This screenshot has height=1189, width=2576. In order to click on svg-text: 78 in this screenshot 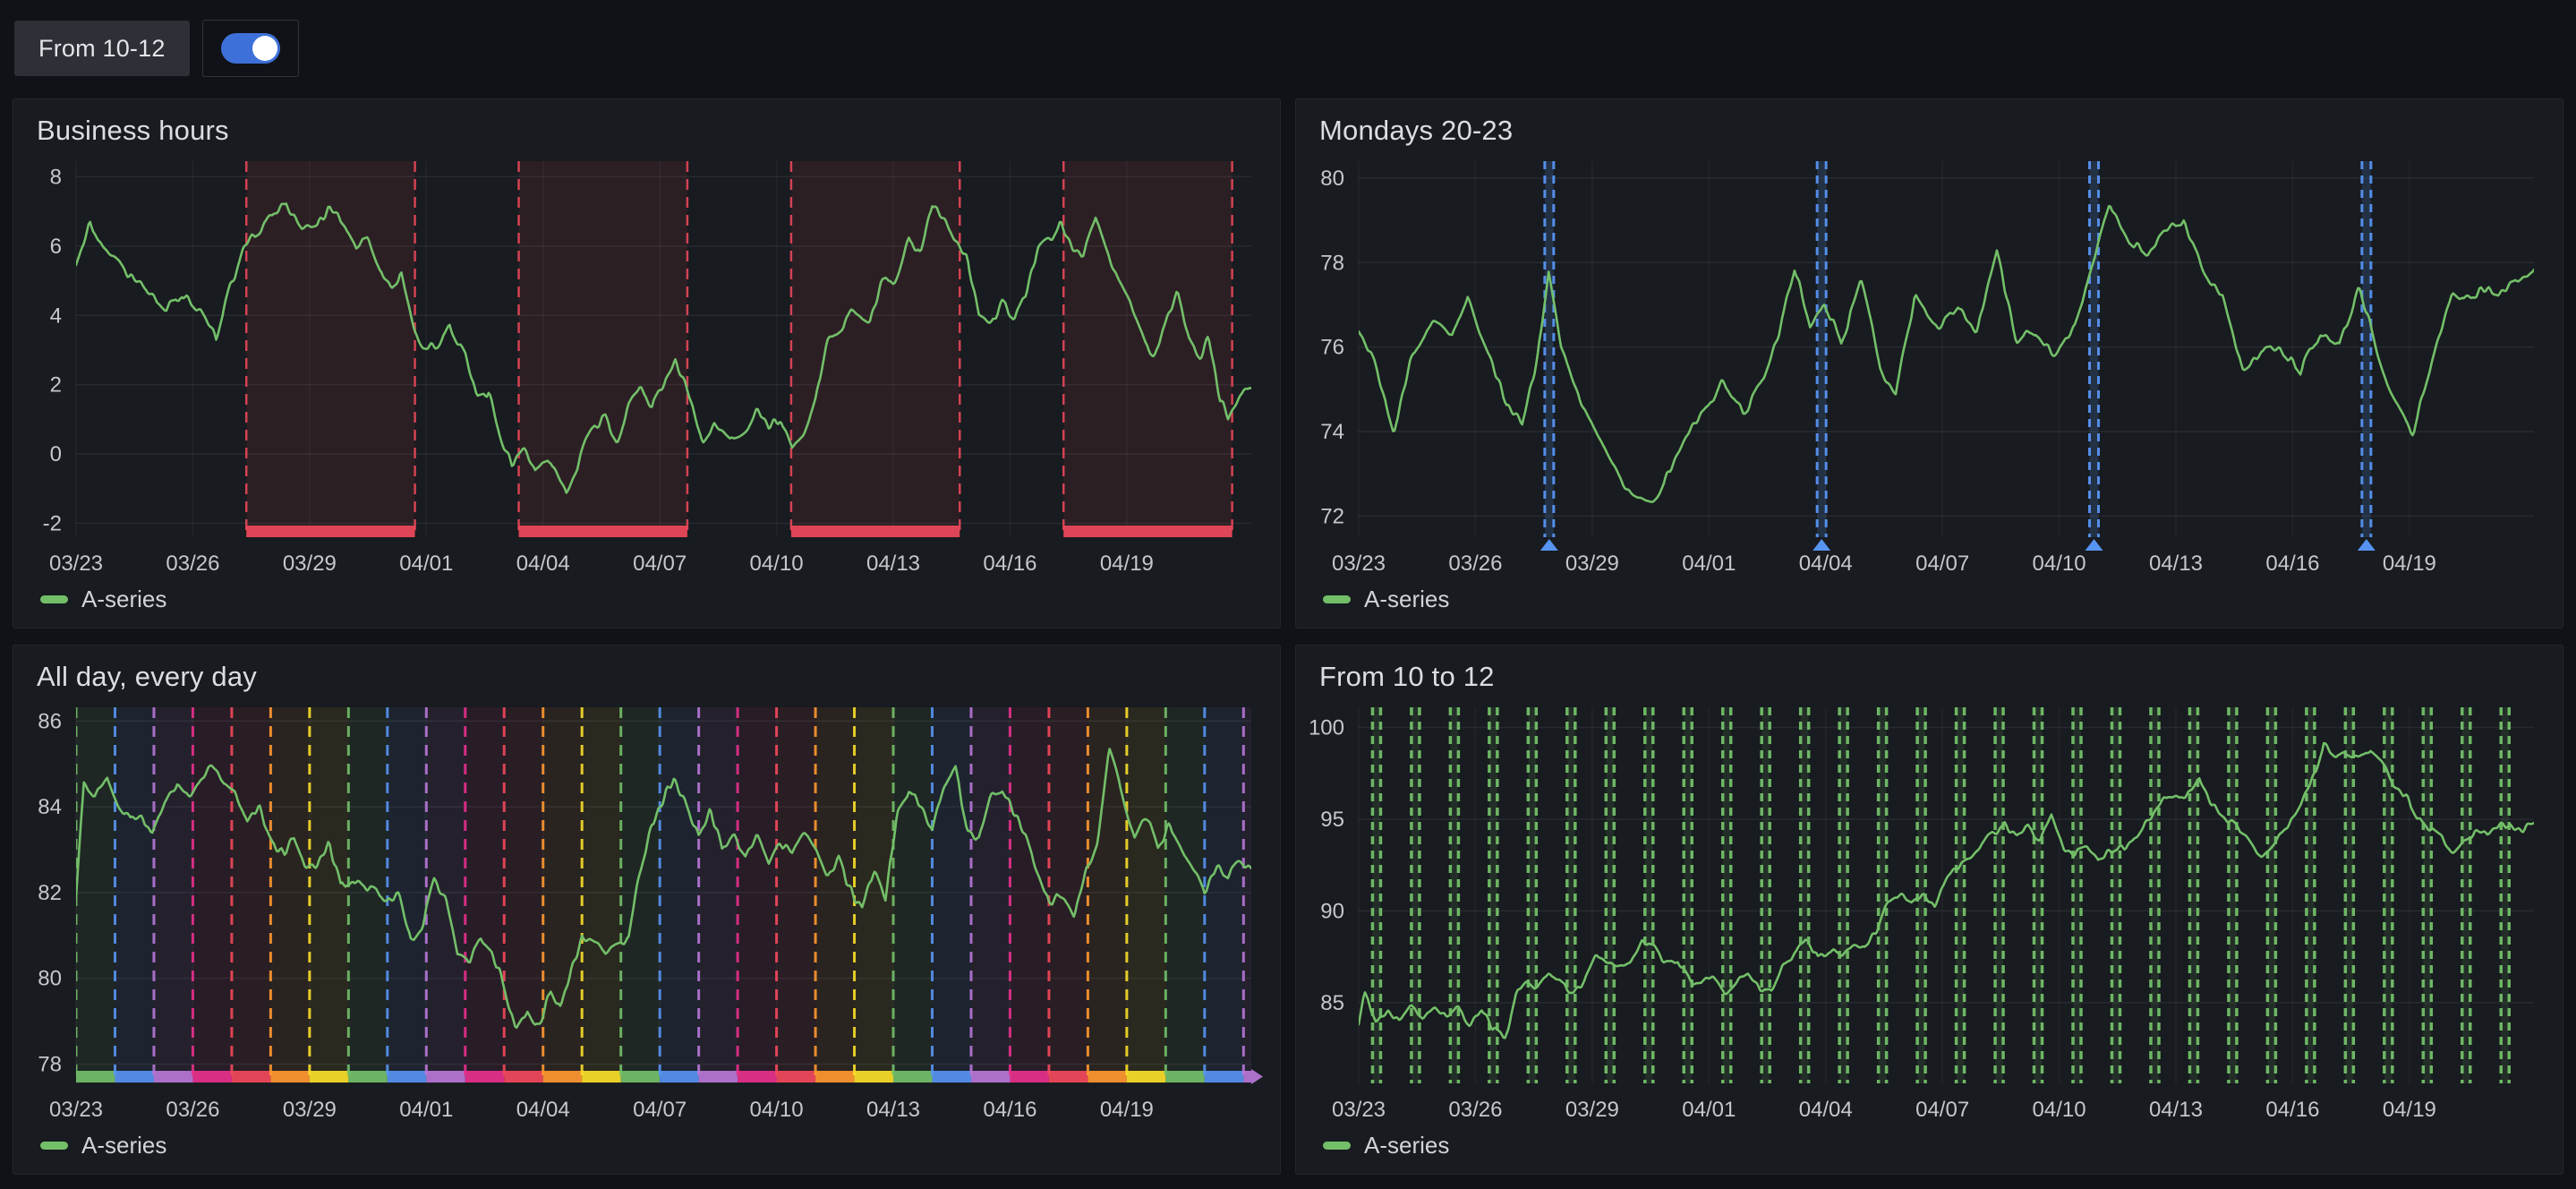, I will do `click(50, 1064)`.